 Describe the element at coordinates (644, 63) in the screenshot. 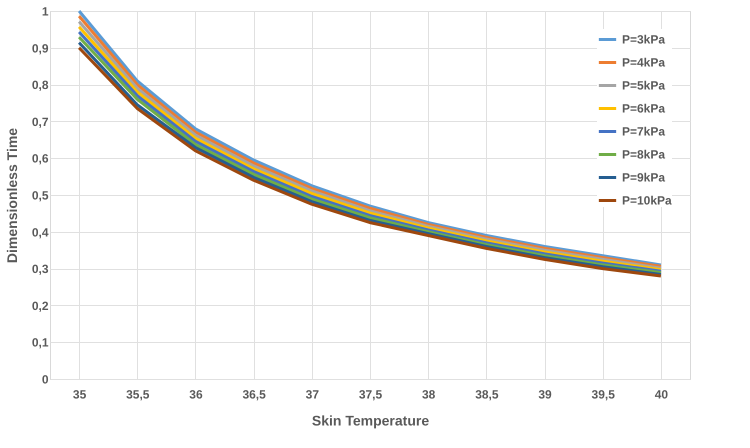

I see `legend-label: P=4kPa` at that location.